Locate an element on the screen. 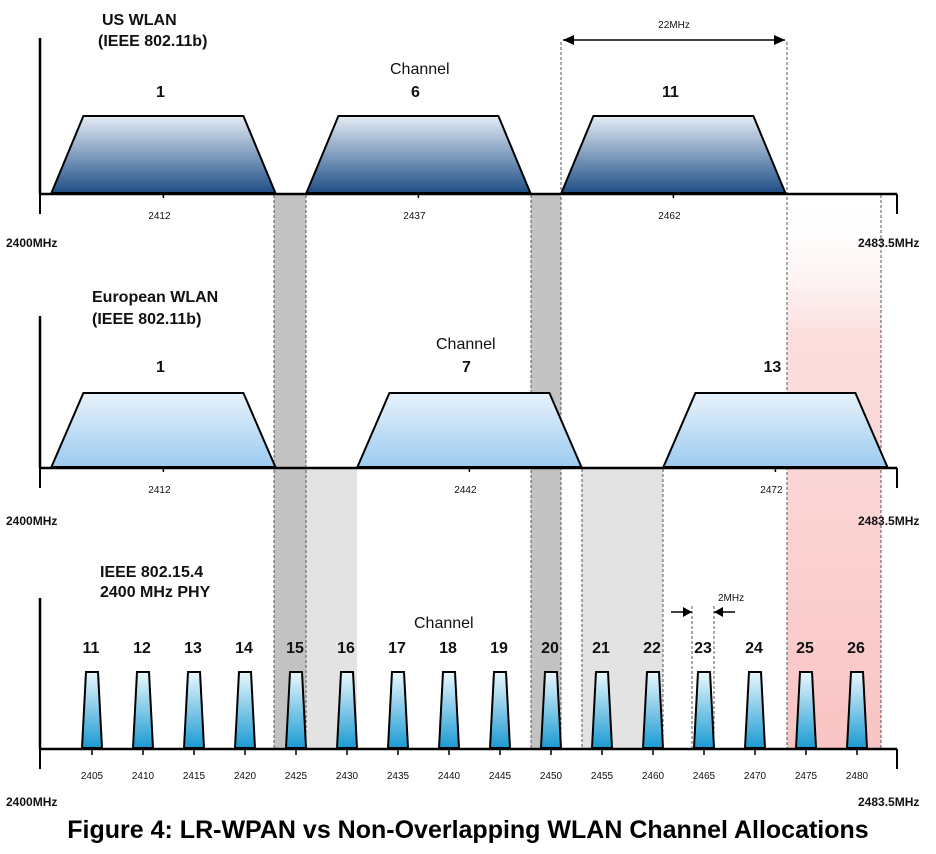 The width and height of the screenshot is (936, 854). eu-channel-number: 13 is located at coordinates (773, 367).